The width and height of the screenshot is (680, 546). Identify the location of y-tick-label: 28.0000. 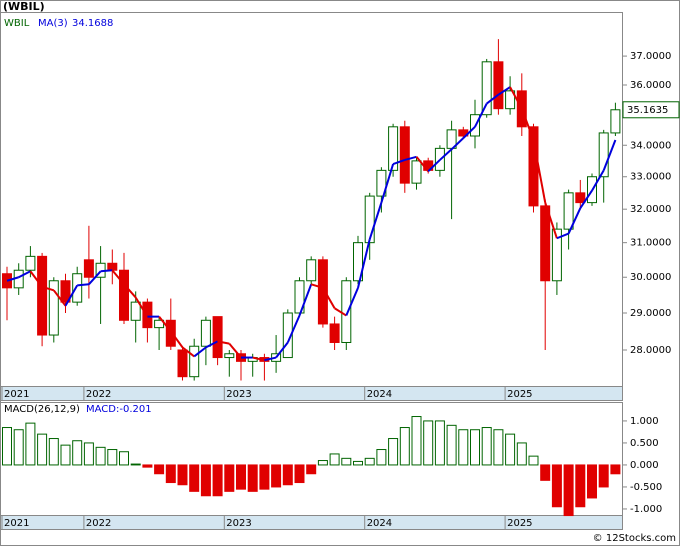
(650, 350).